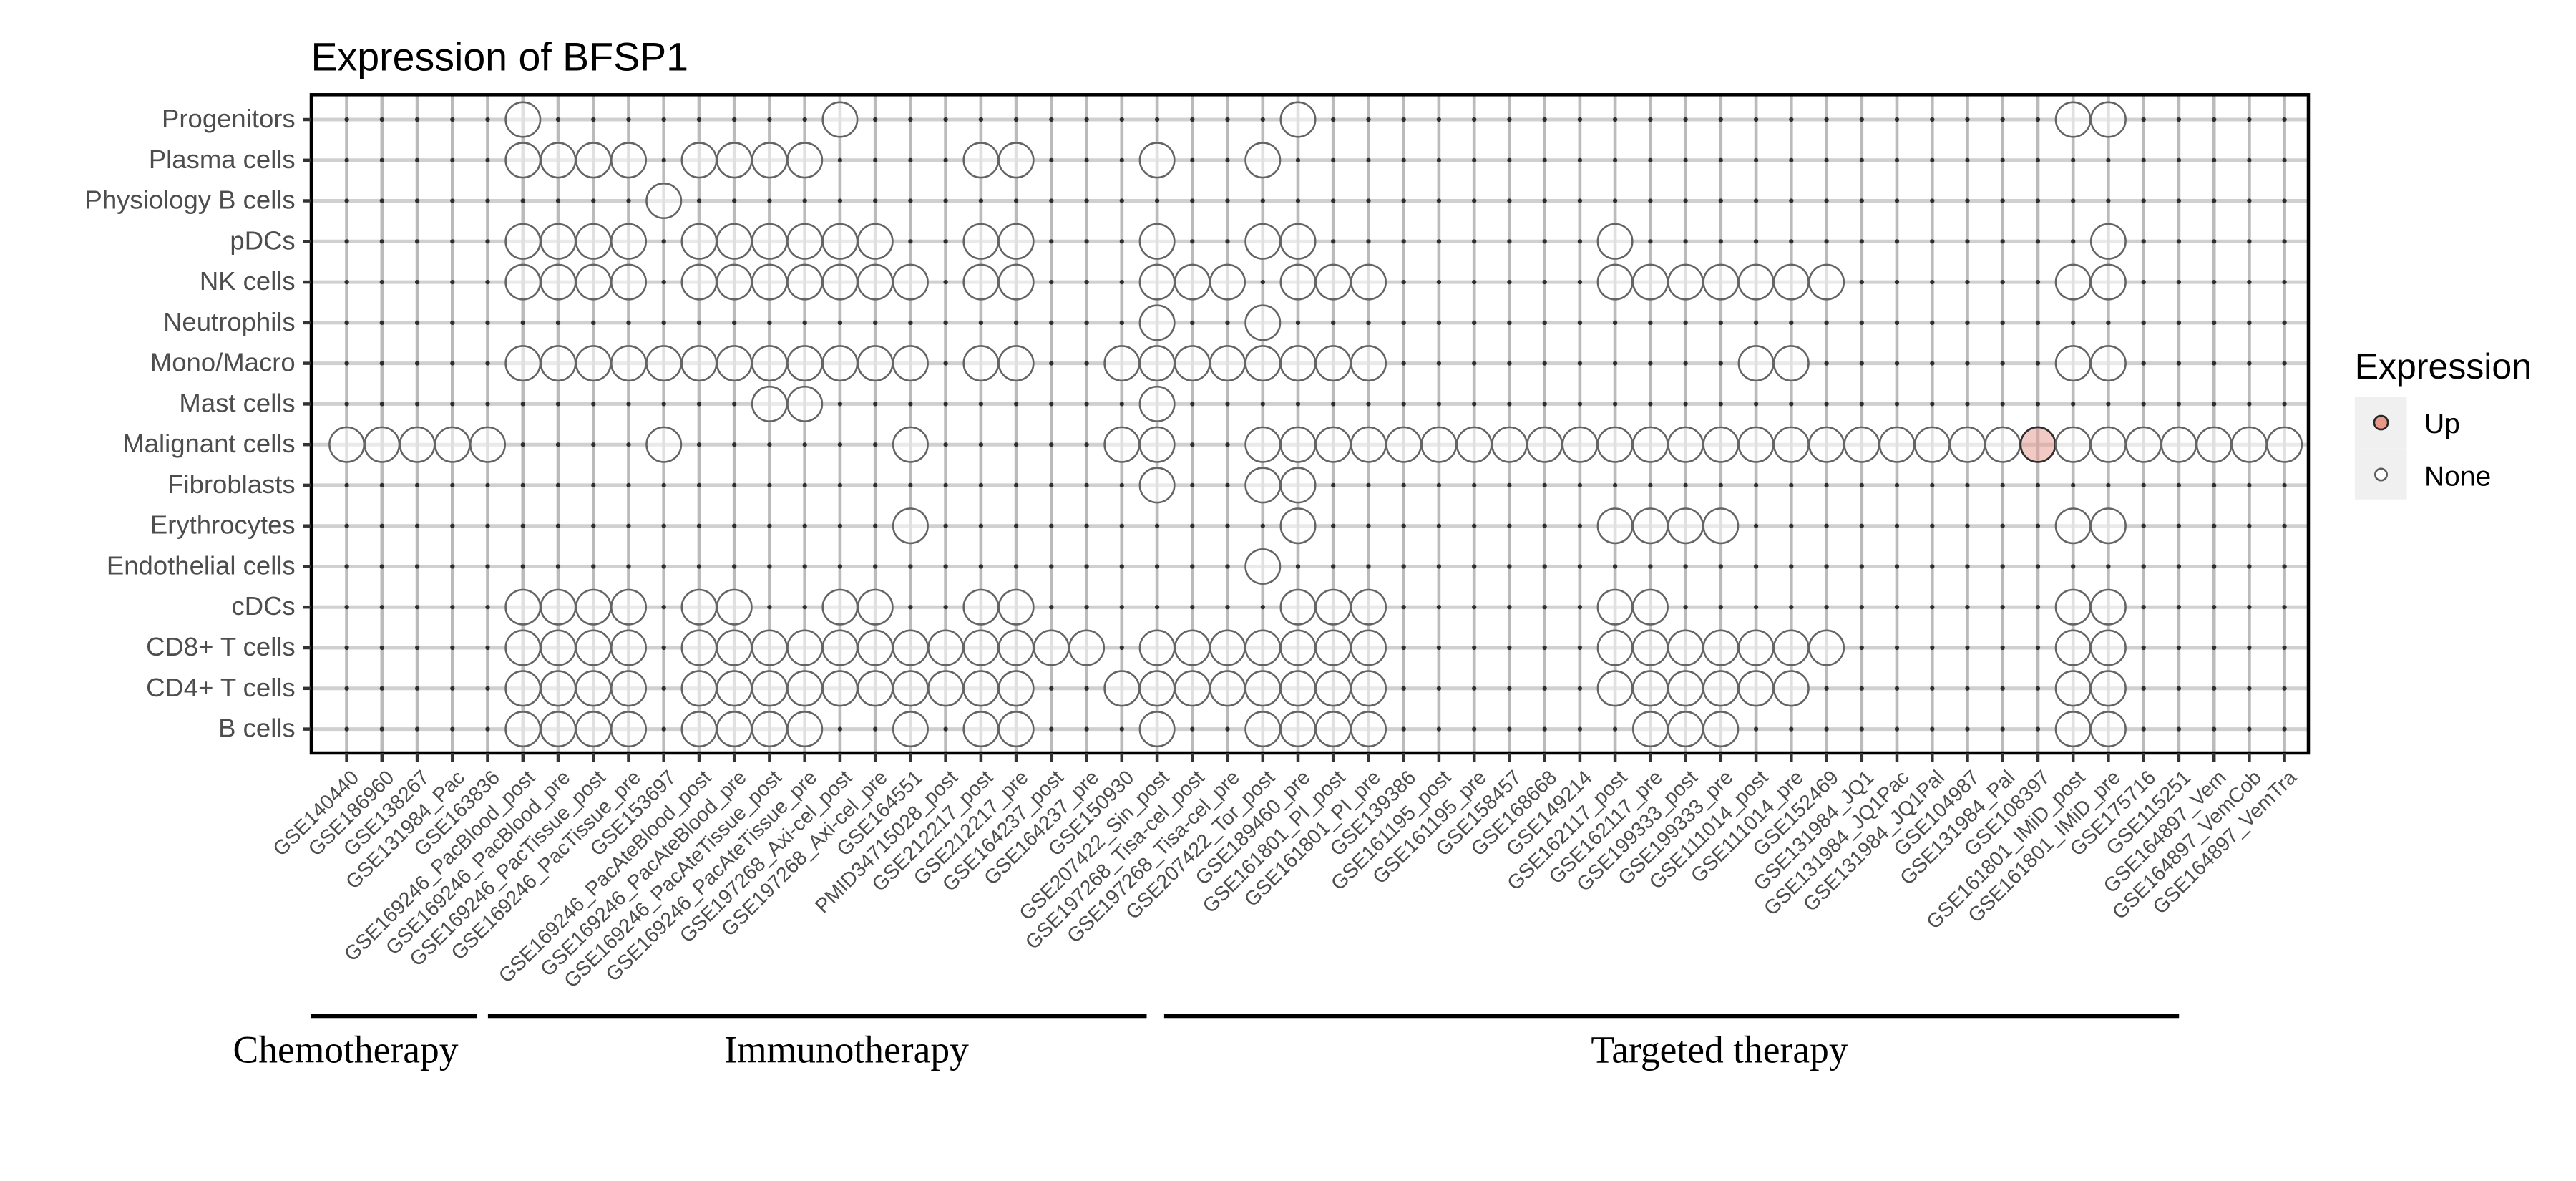 The width and height of the screenshot is (2576, 1181). I want to click on svg-text: Neutrophils, so click(229, 321).